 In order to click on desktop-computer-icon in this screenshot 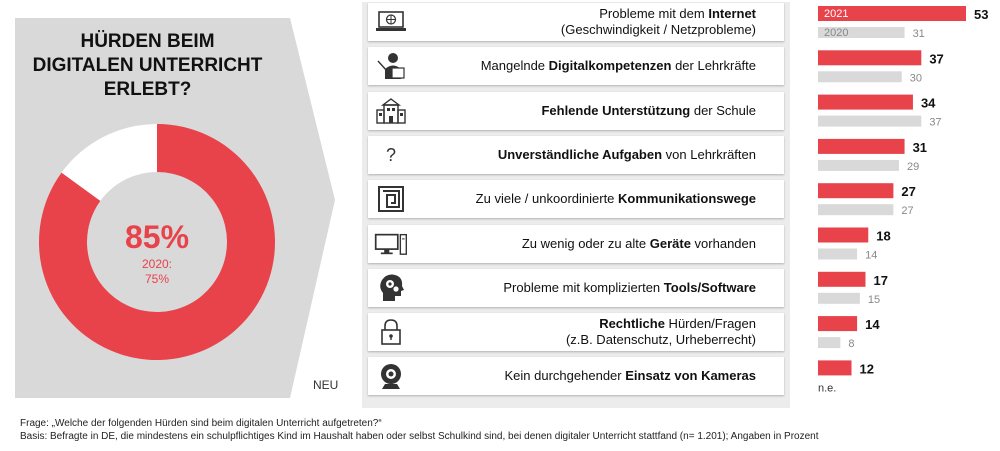, I will do `click(391, 244)`.